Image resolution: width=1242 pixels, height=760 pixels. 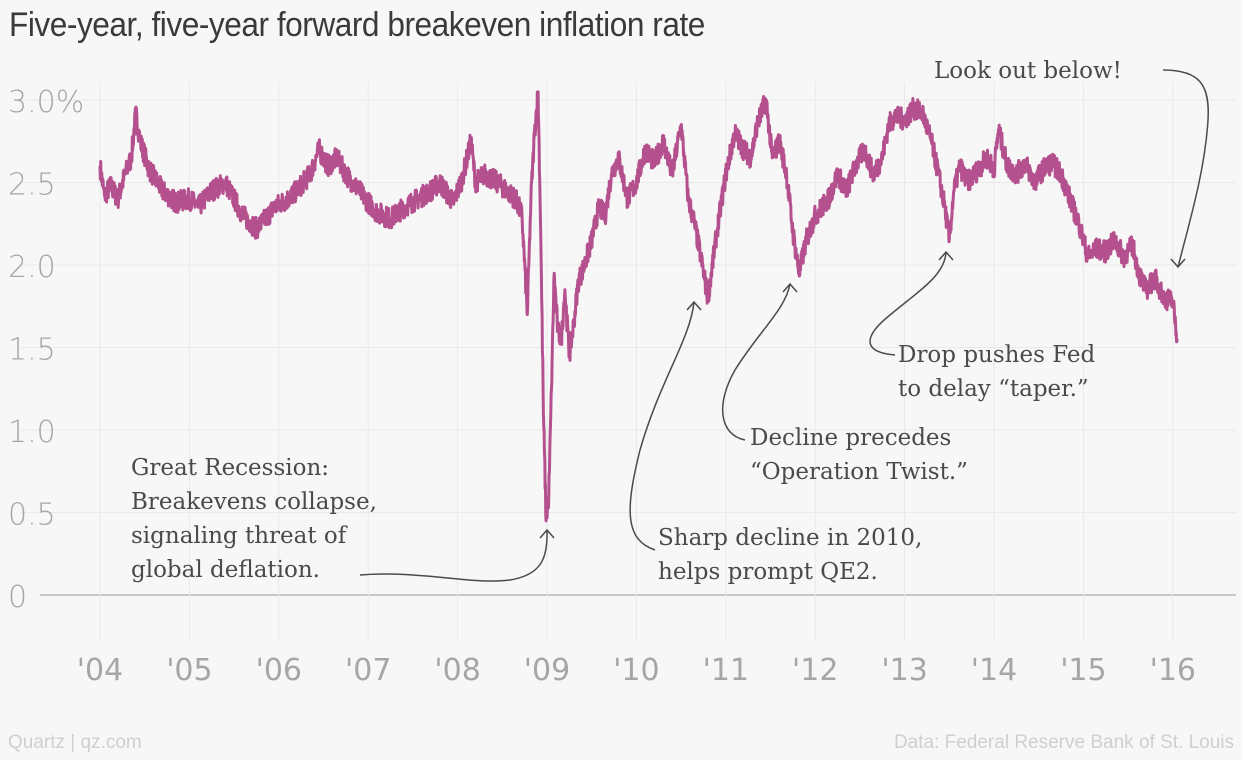 I want to click on x-tick-label: '04, so click(x=100, y=670).